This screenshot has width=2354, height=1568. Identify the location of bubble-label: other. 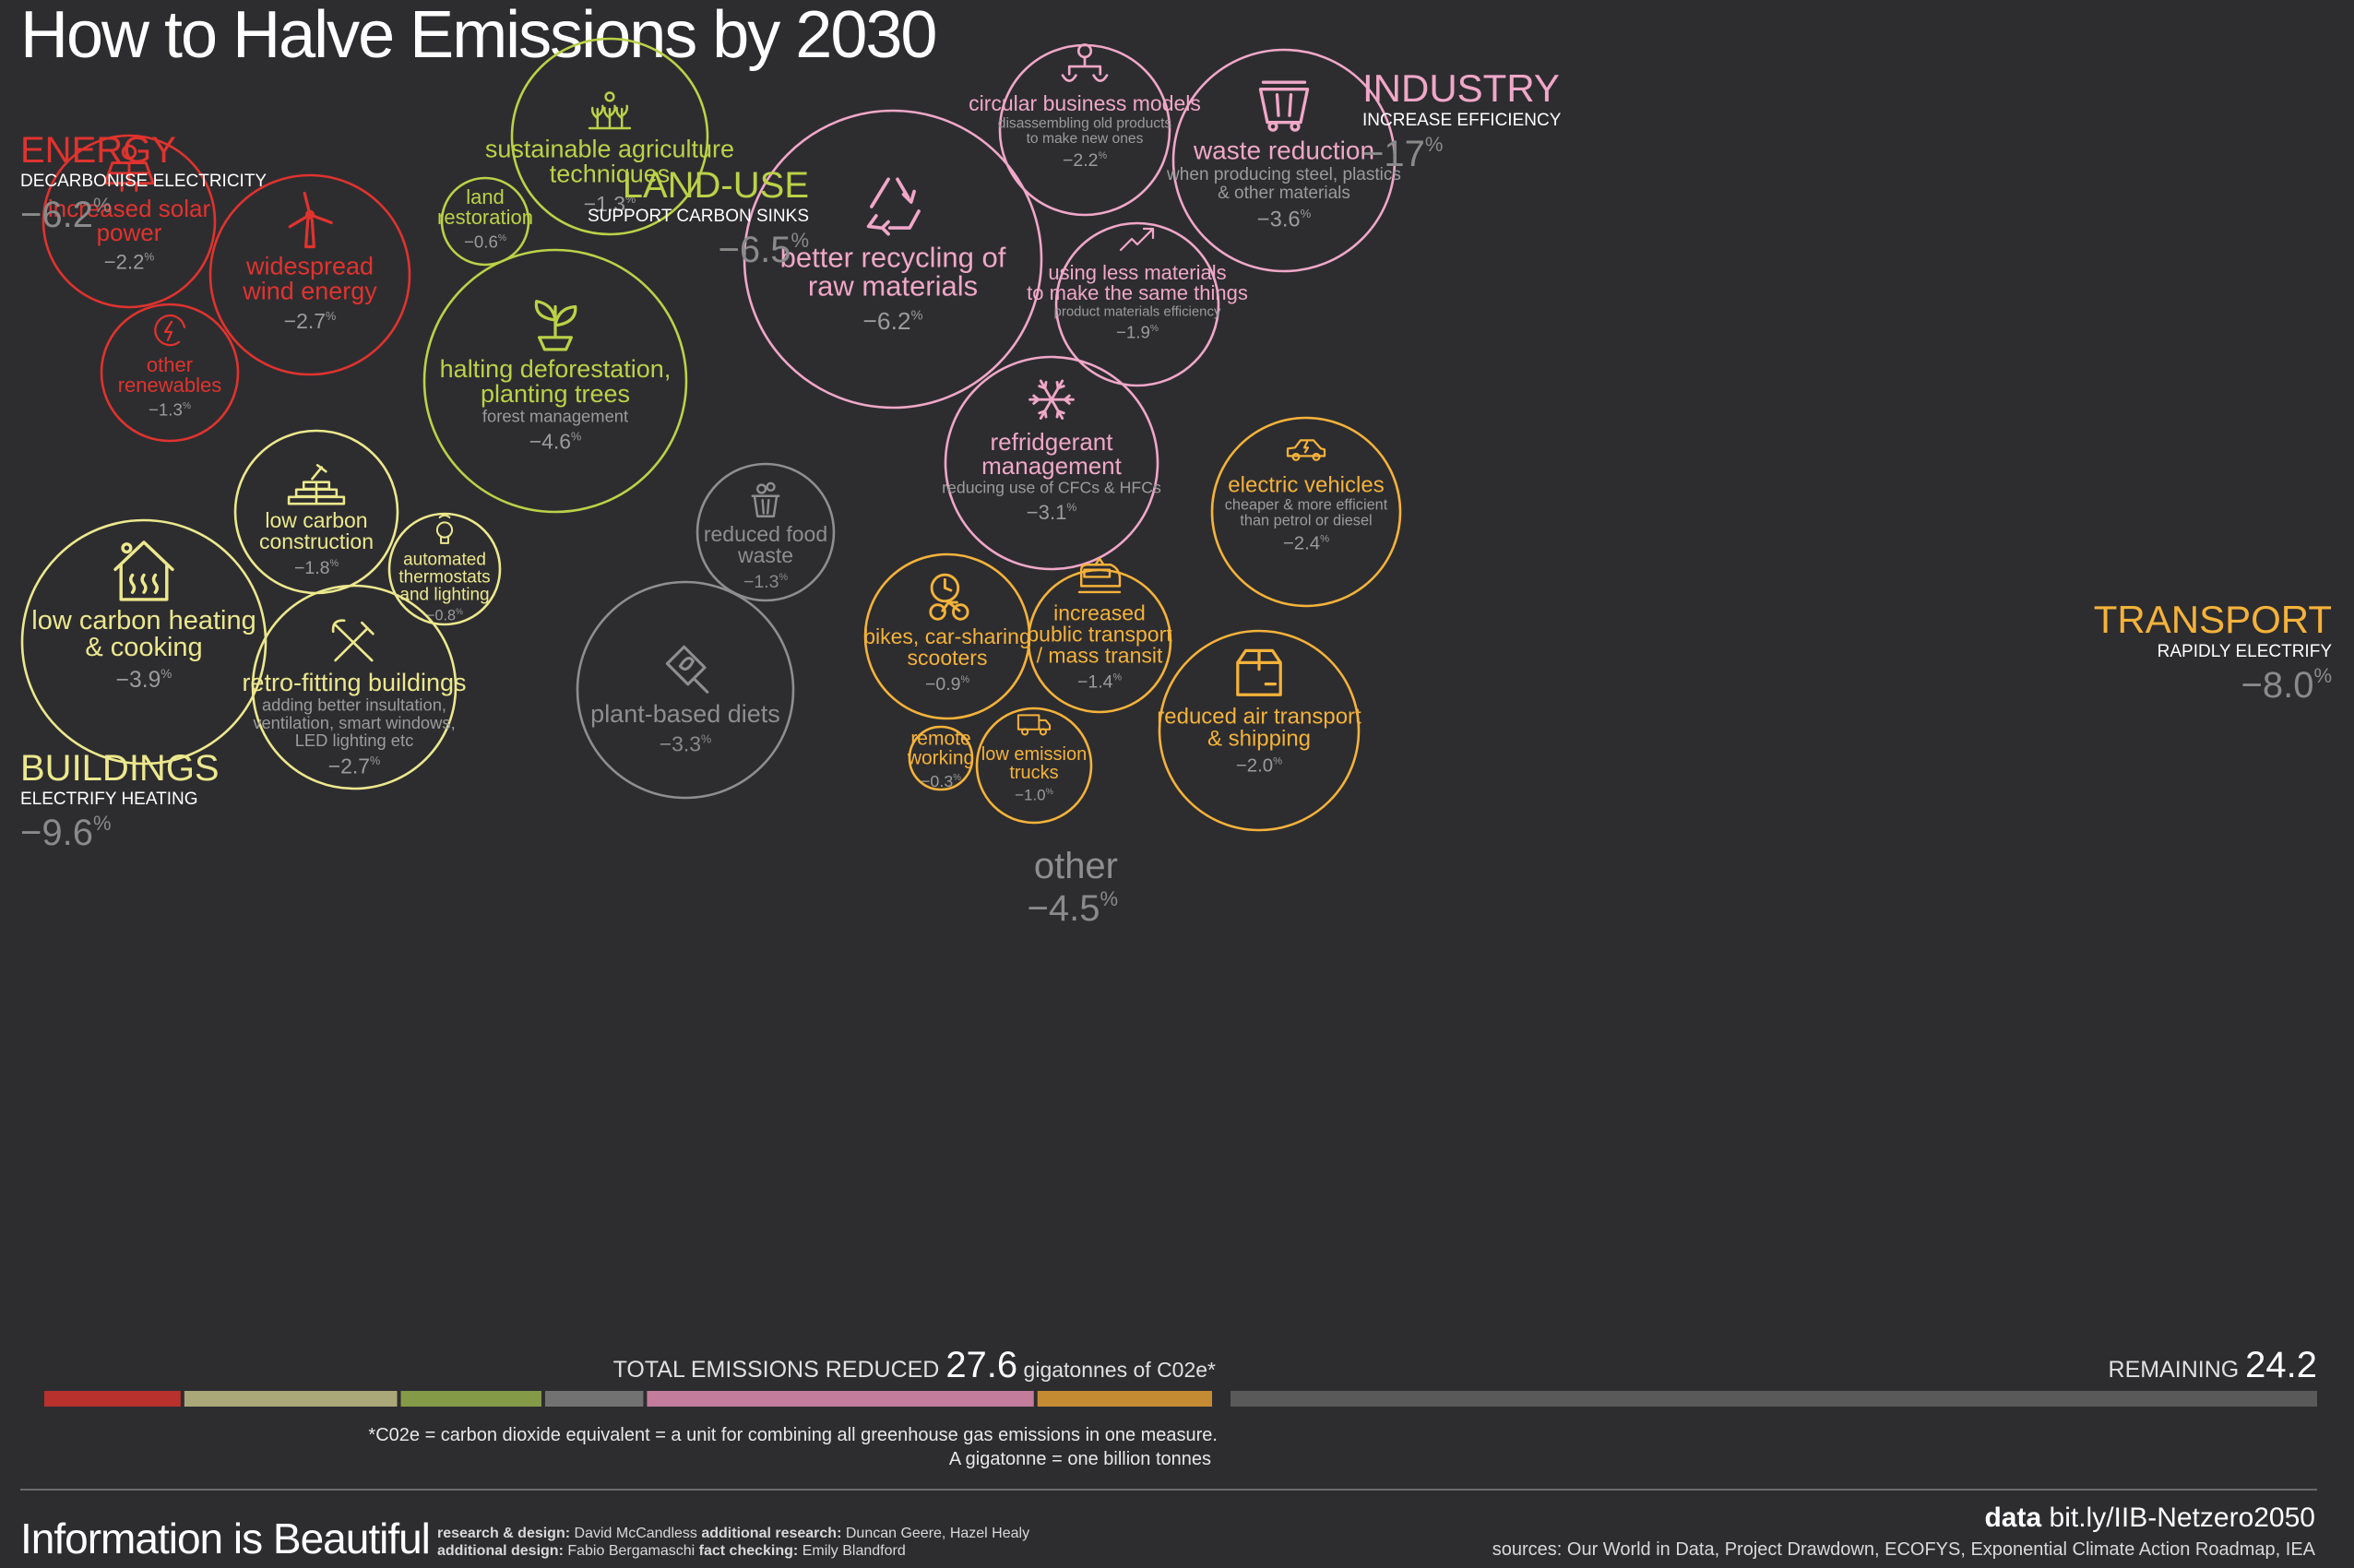
(170, 364).